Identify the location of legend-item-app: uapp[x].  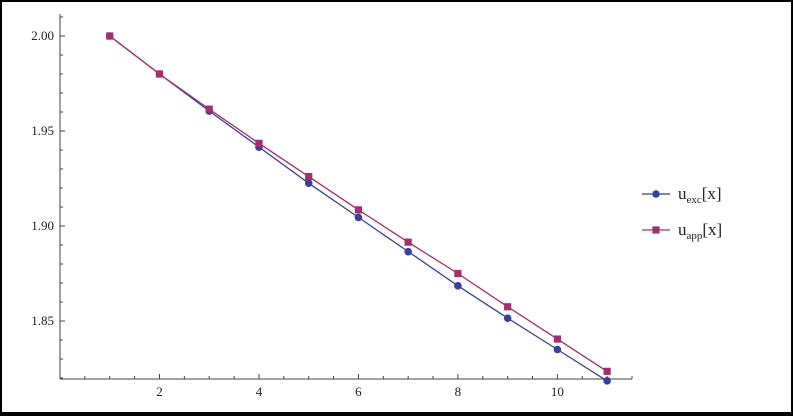
(682, 231).